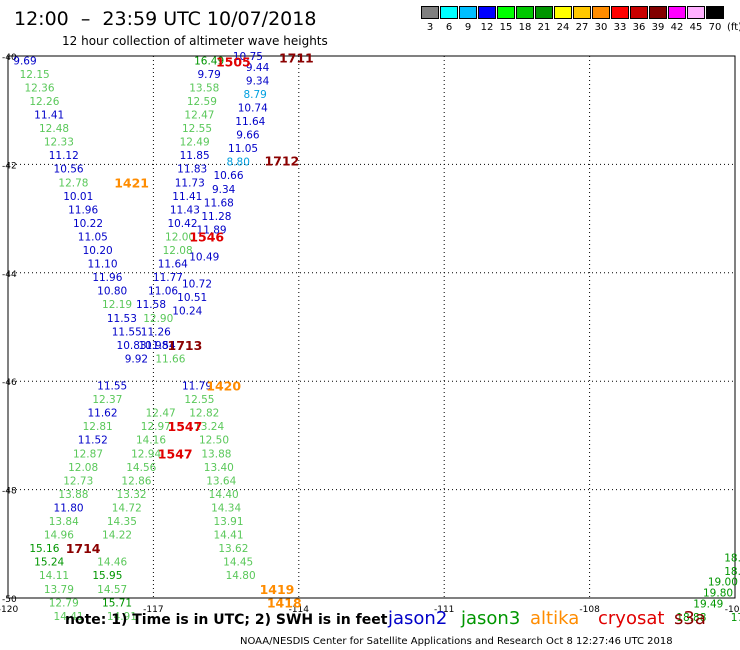  Describe the element at coordinates (122, 617) in the screenshot. I see `wave-height-value: 14.91` at that location.